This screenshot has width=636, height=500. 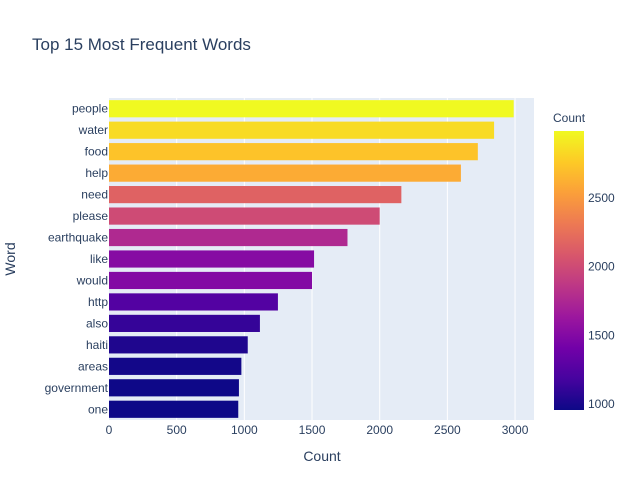 I want to click on bar-water, so click(x=302, y=130).